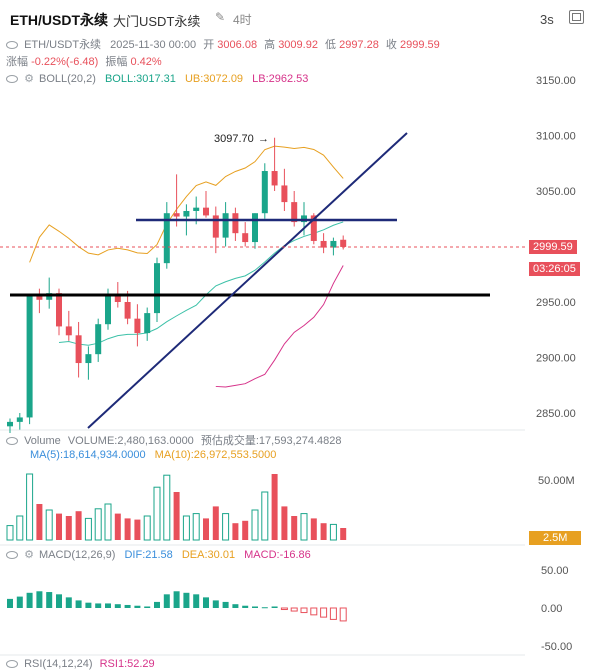 The height and width of the screenshot is (670, 591). What do you see at coordinates (556, 359) in the screenshot?
I see `price-tick-label: 2900.00` at bounding box center [556, 359].